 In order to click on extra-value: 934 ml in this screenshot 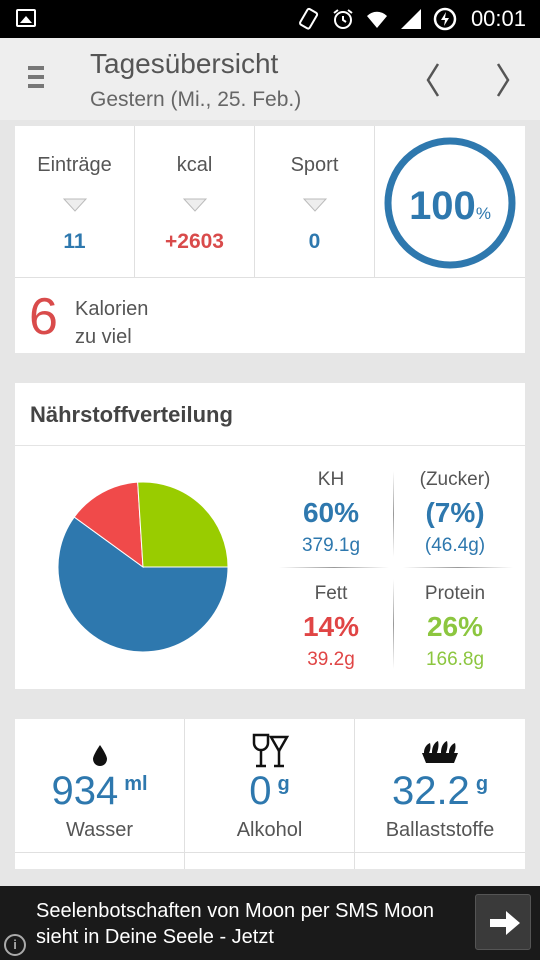, I will do `click(99, 791)`.